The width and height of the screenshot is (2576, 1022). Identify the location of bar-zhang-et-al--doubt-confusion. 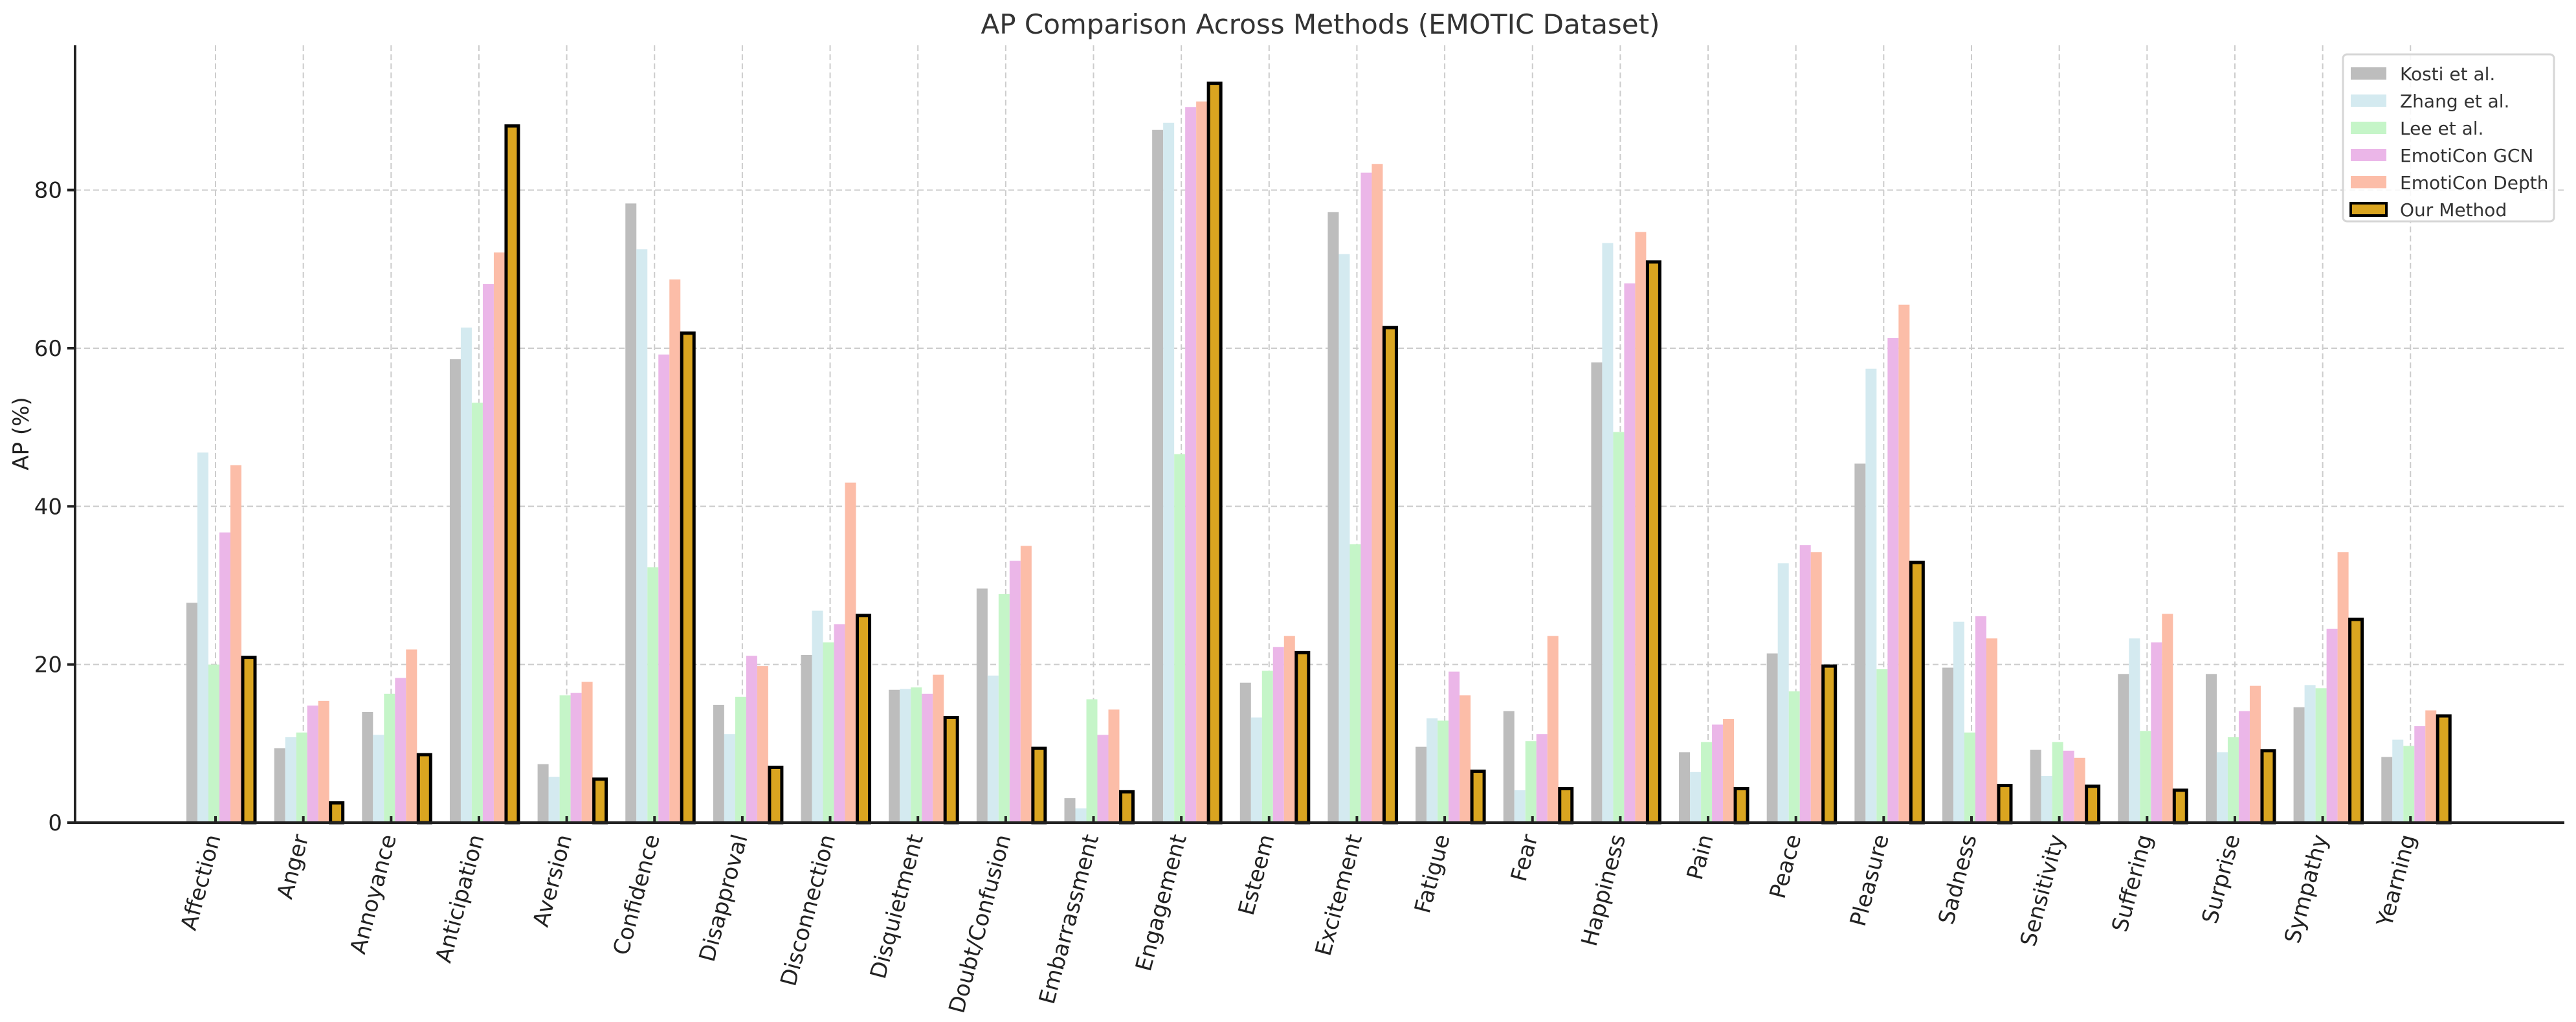
(993, 749).